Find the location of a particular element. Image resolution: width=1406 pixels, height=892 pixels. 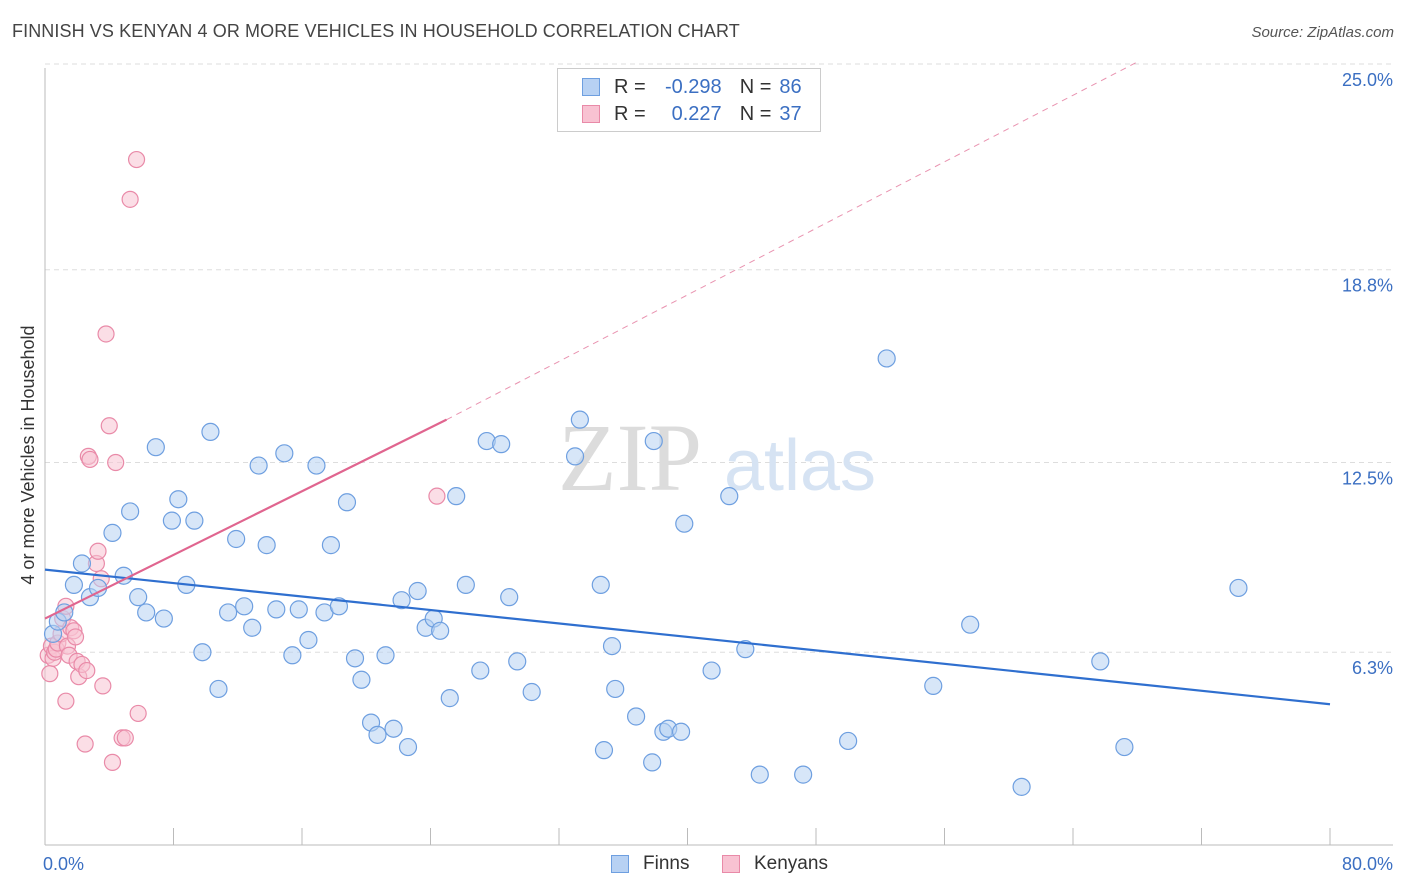

r-value: -0.298 is located at coordinates (693, 86).